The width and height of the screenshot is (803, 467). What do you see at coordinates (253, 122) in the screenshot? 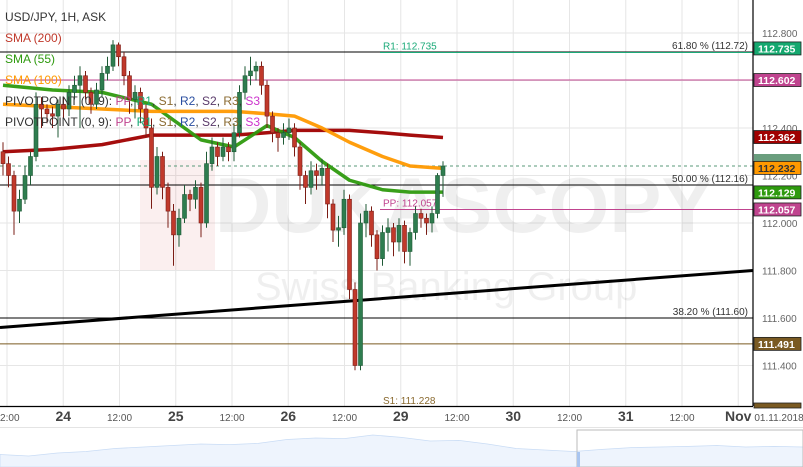
I see `pivot-s3: S3` at bounding box center [253, 122].